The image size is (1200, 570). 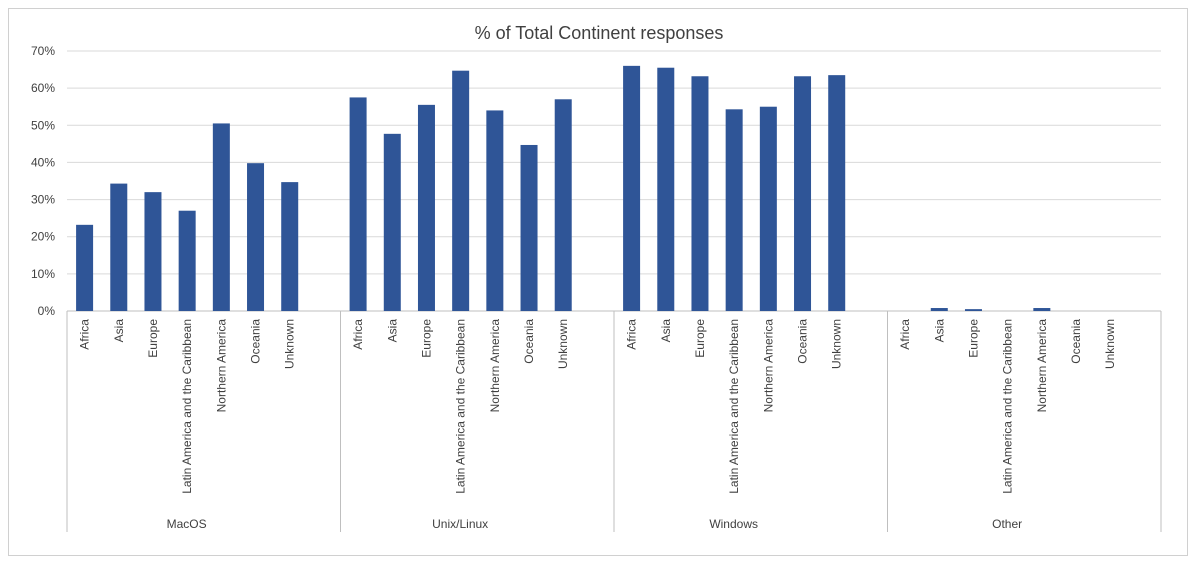 I want to click on x-group-label: MacOS, so click(x=187, y=524).